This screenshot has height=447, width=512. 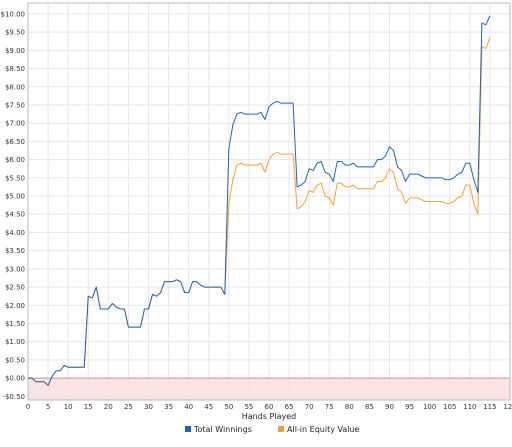 I want to click on x-tick-label: 115, so click(x=489, y=407).